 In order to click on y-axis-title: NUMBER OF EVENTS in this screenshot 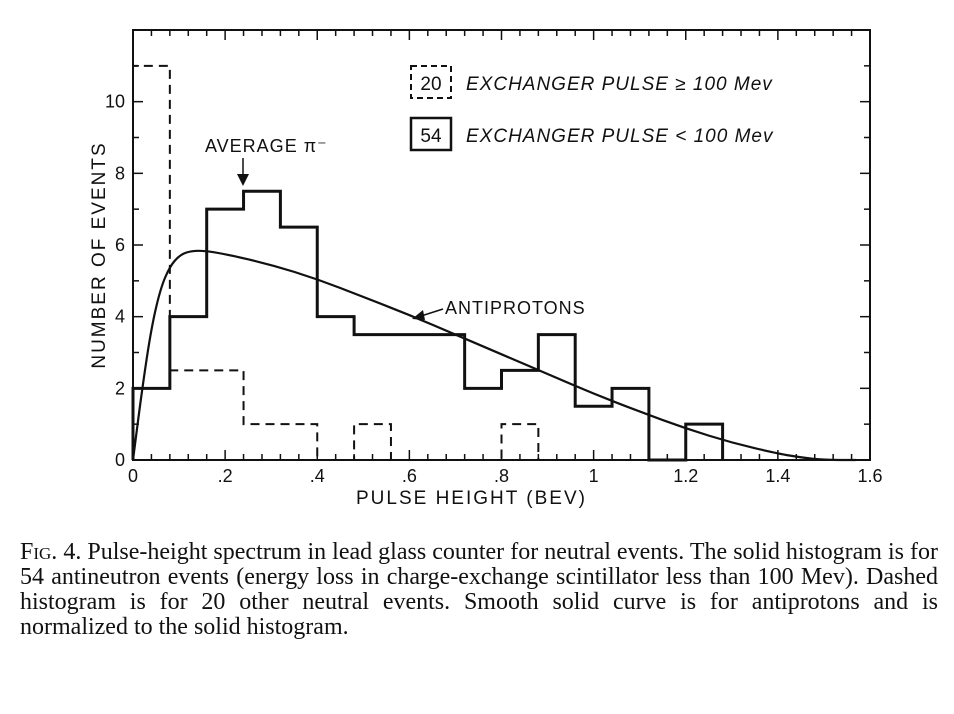, I will do `click(99, 254)`.